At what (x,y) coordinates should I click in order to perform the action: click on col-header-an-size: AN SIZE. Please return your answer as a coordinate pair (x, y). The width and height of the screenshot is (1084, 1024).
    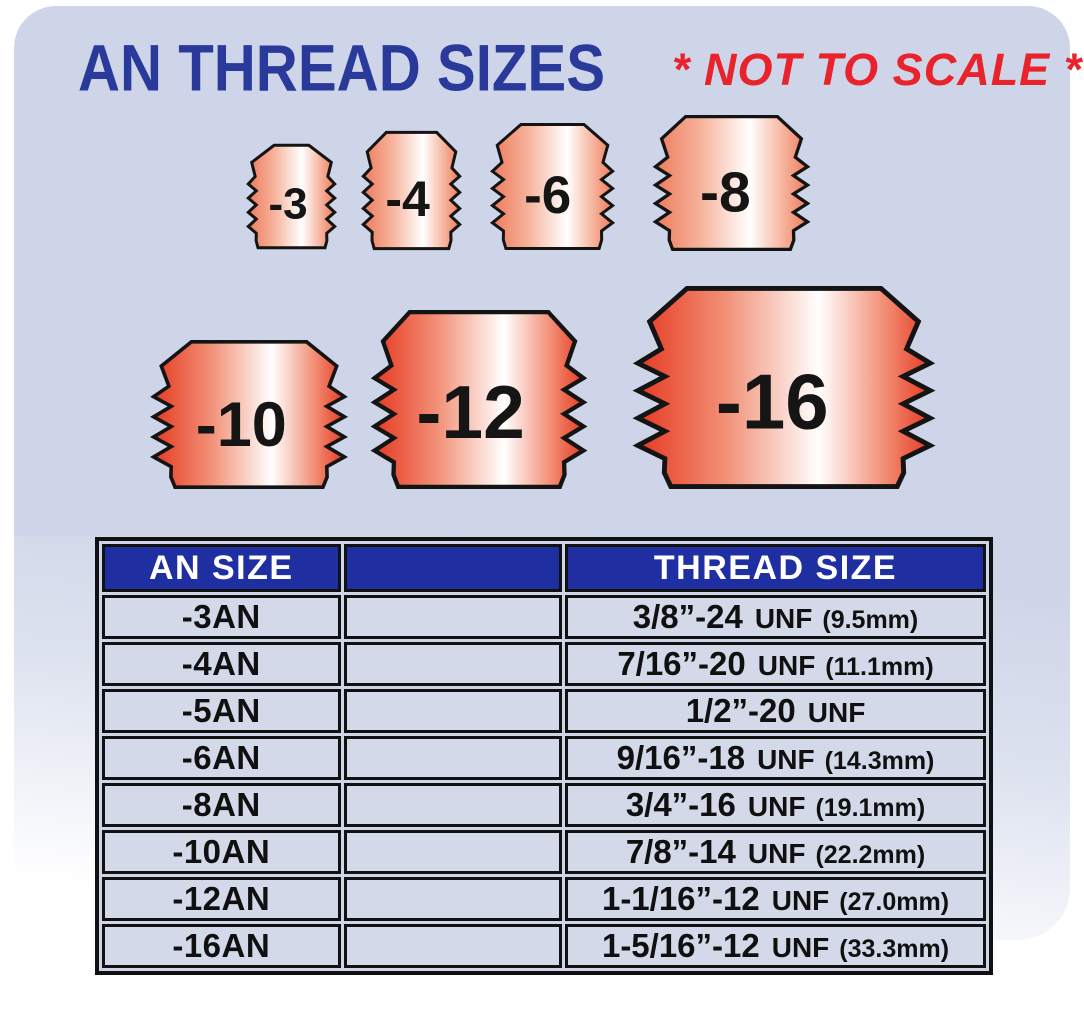
    Looking at the image, I should click on (221, 568).